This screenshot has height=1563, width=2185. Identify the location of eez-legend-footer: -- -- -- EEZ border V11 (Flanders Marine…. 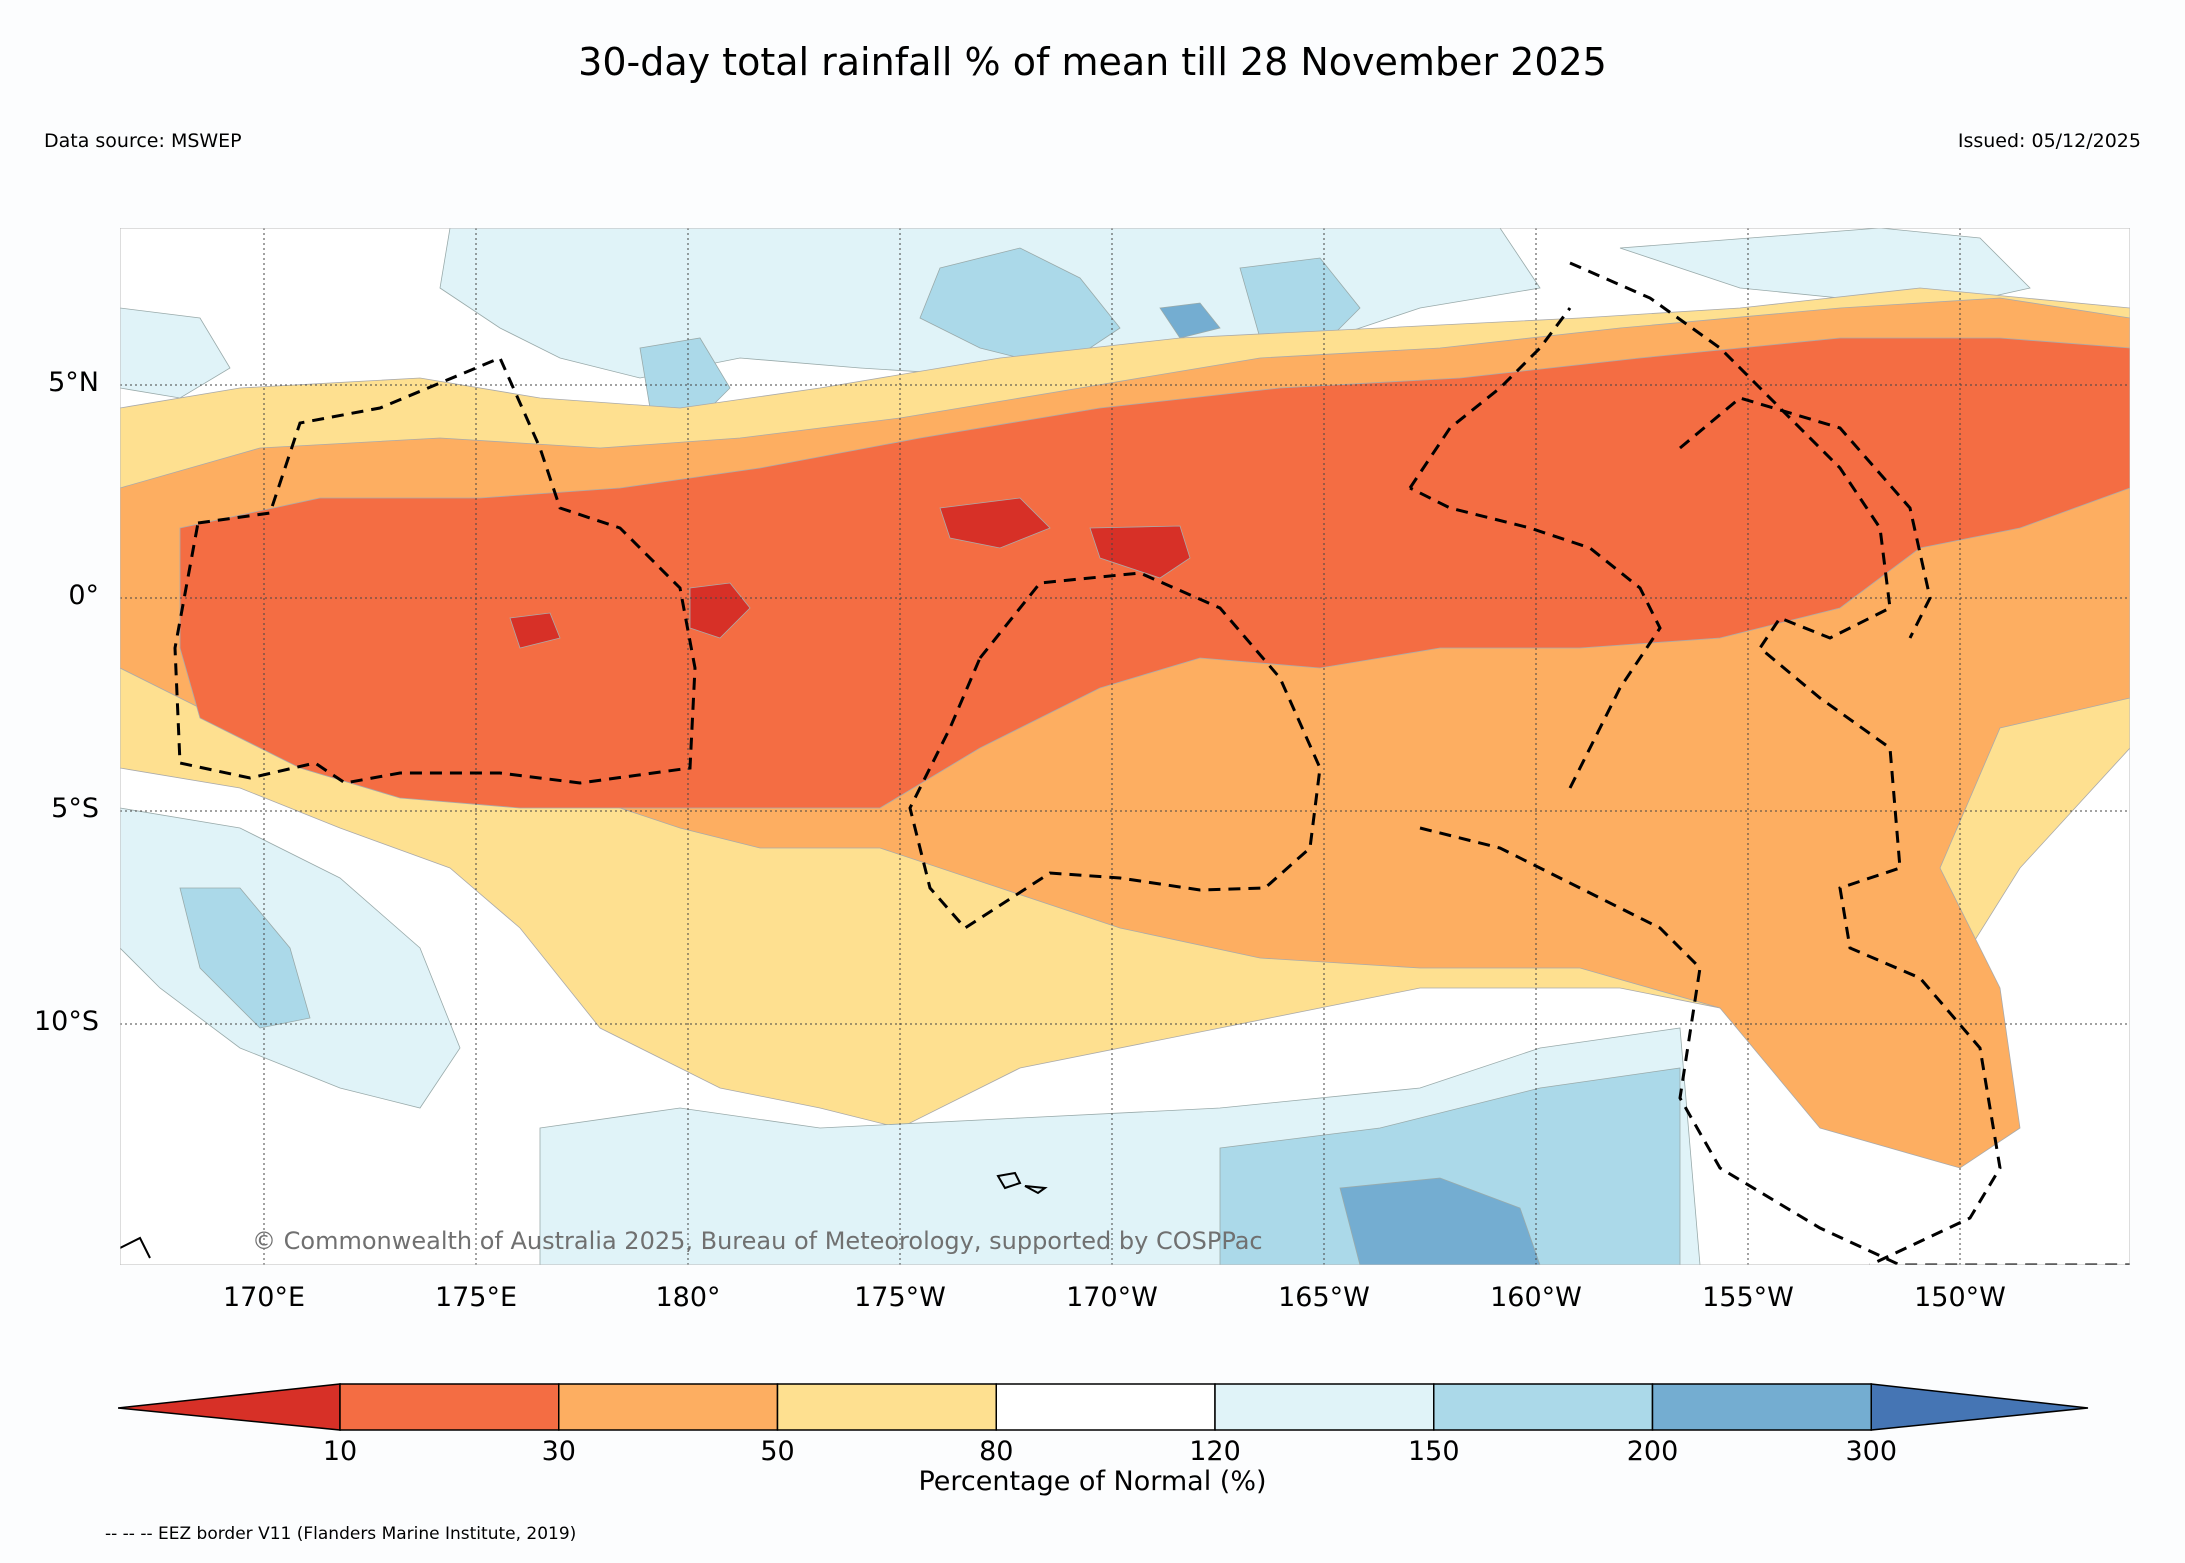
(341, 1534).